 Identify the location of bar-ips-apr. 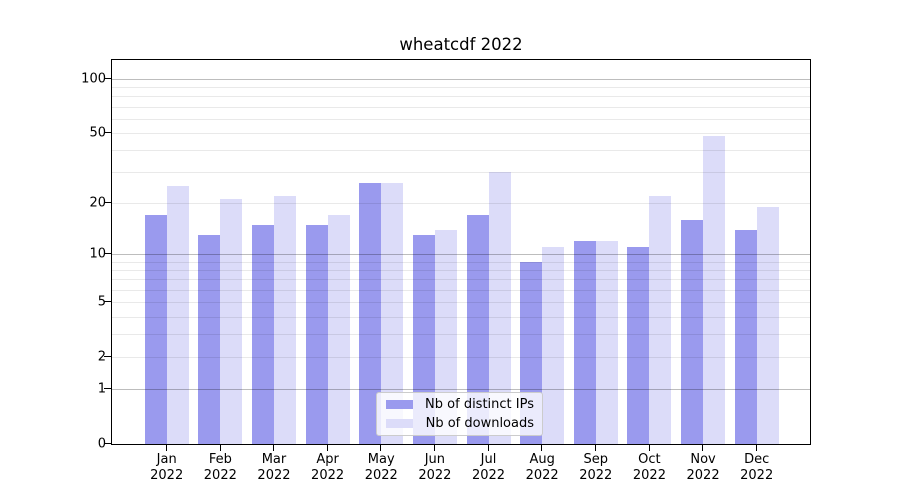
(316, 334).